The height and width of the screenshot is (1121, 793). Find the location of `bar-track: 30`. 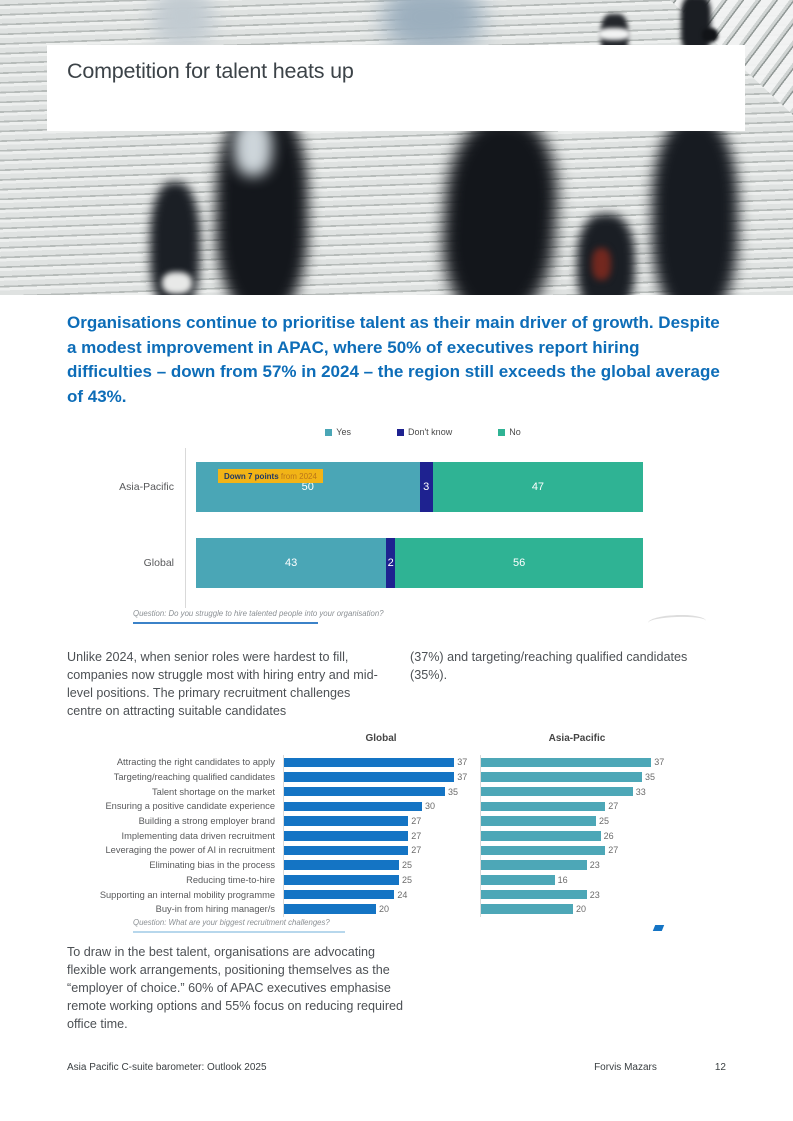

bar-track: 30 is located at coordinates (381, 806).